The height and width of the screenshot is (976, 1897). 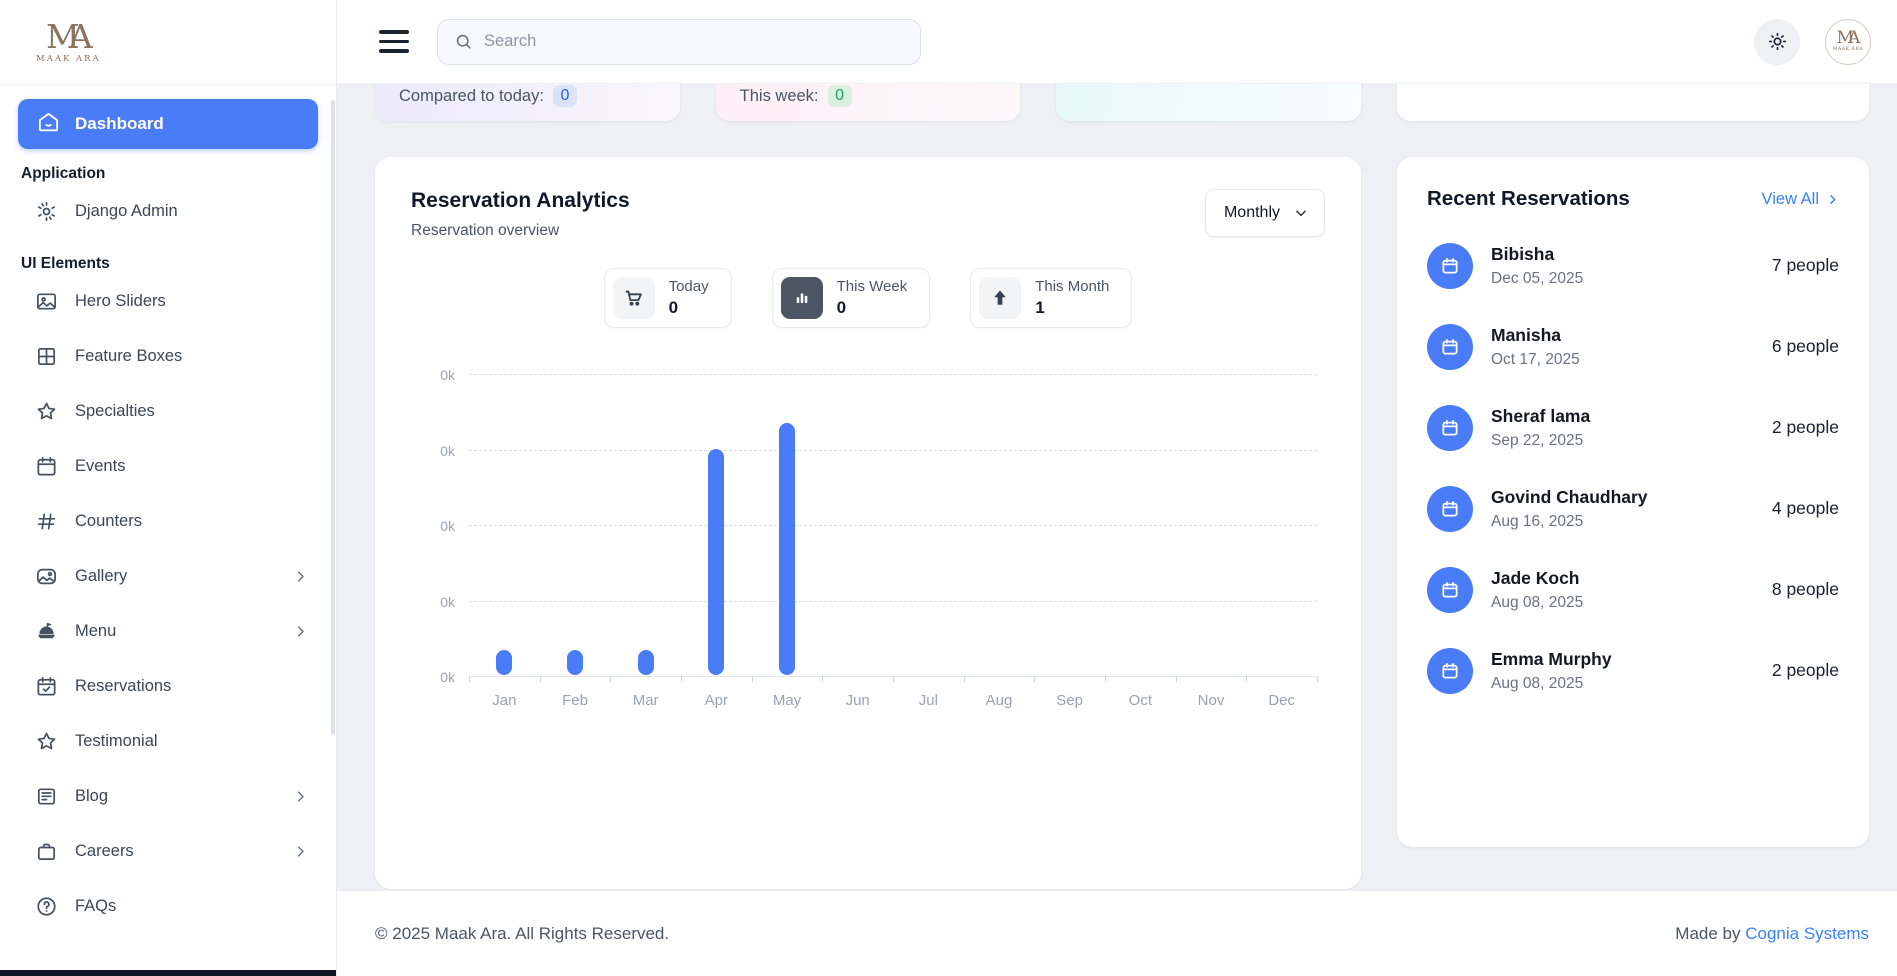 I want to click on sidebar-item-careers: Careers, so click(x=168, y=851).